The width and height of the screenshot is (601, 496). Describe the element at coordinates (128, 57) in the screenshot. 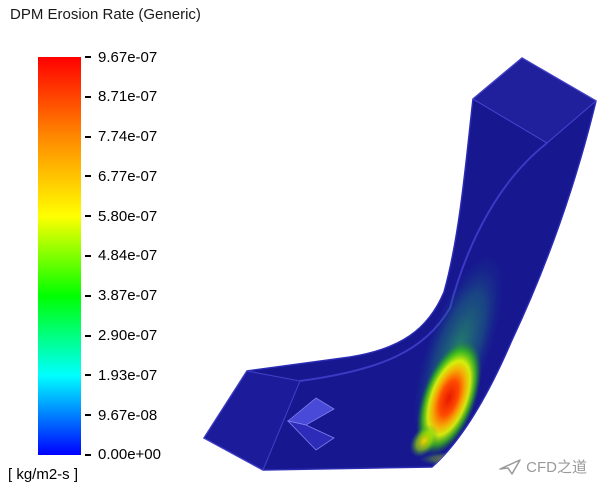

I see `tick-label: 9.67e-07` at that location.